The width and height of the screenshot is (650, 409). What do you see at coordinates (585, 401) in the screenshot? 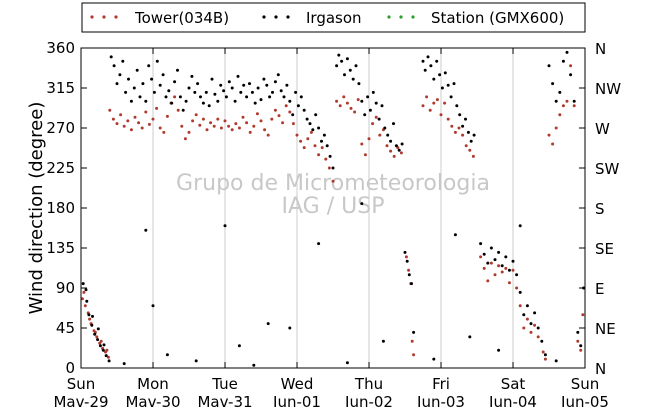
I see `x-tick-label-date: Iun-05` at bounding box center [585, 401].